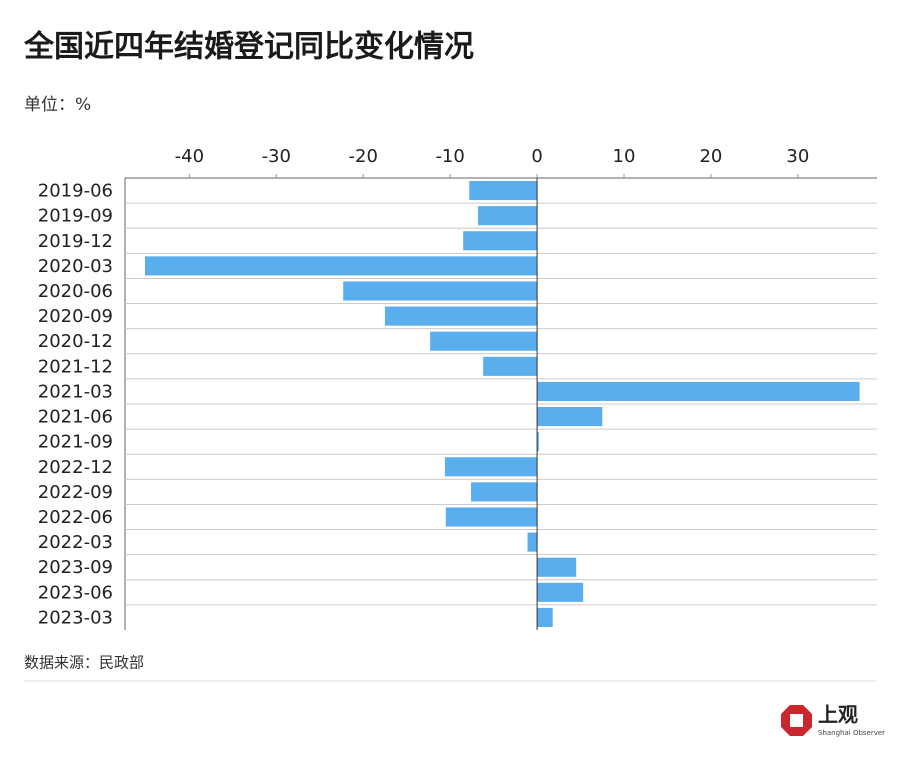  What do you see at coordinates (189, 156) in the screenshot?
I see `x-tick-label: -40` at bounding box center [189, 156].